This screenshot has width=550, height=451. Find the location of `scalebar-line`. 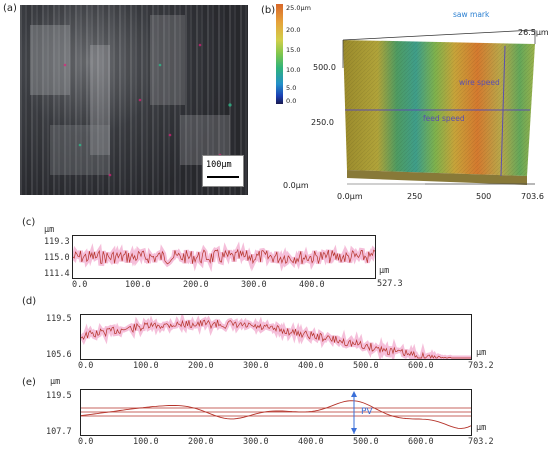

scalebar-line is located at coordinates (223, 177).